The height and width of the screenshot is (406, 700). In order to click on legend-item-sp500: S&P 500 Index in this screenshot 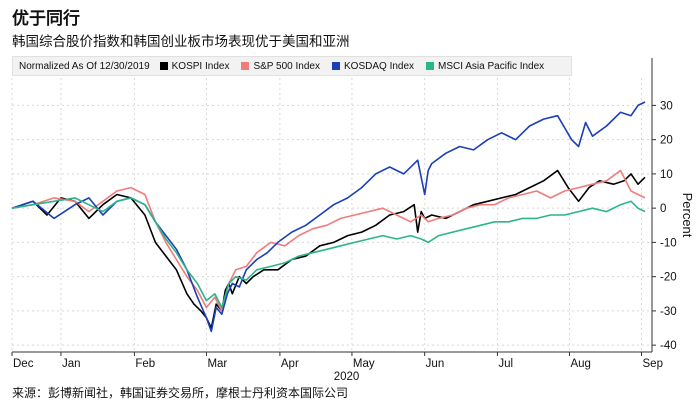, I will do `click(280, 66)`.